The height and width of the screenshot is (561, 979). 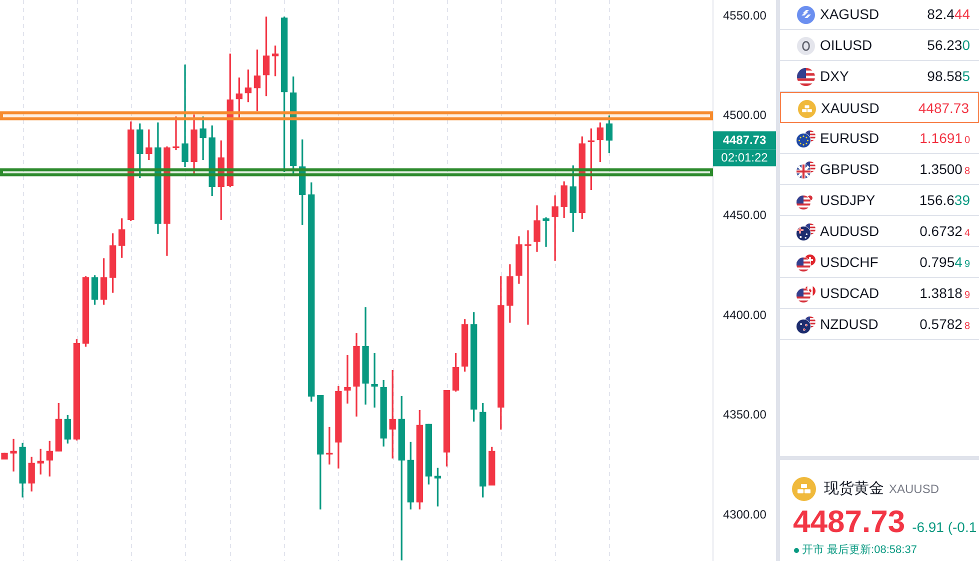 I want to click on category-label: EURUSD, so click(x=850, y=138).